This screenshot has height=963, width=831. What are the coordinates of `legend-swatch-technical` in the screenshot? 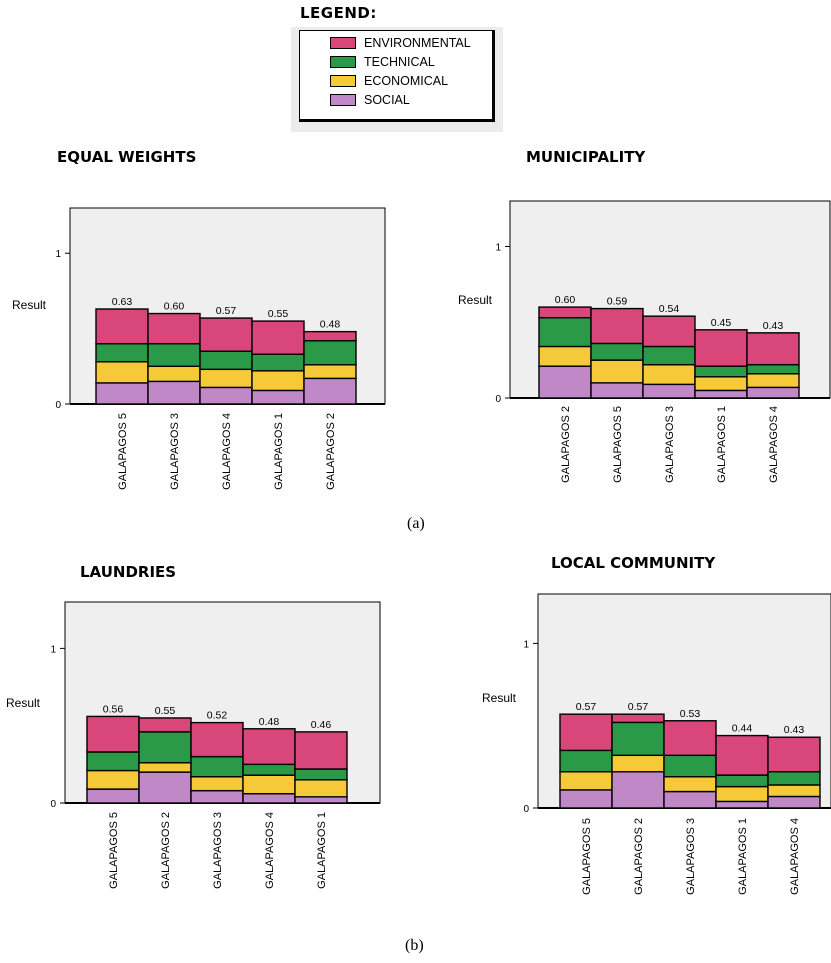 It's located at (343, 62).